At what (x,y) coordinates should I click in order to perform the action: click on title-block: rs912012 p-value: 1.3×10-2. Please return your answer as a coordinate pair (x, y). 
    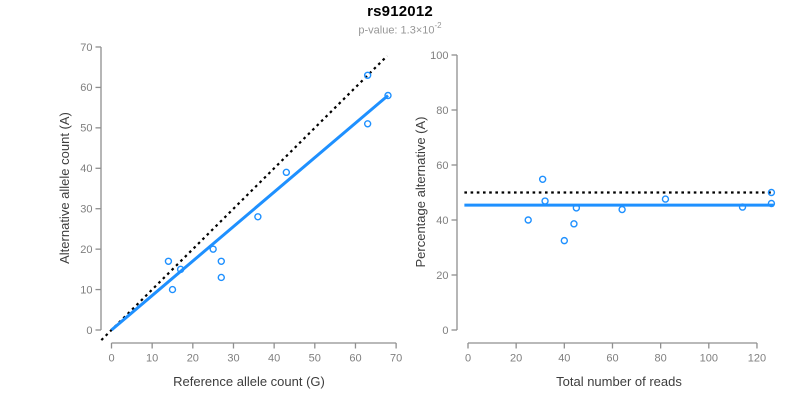
    Looking at the image, I should click on (400, 20).